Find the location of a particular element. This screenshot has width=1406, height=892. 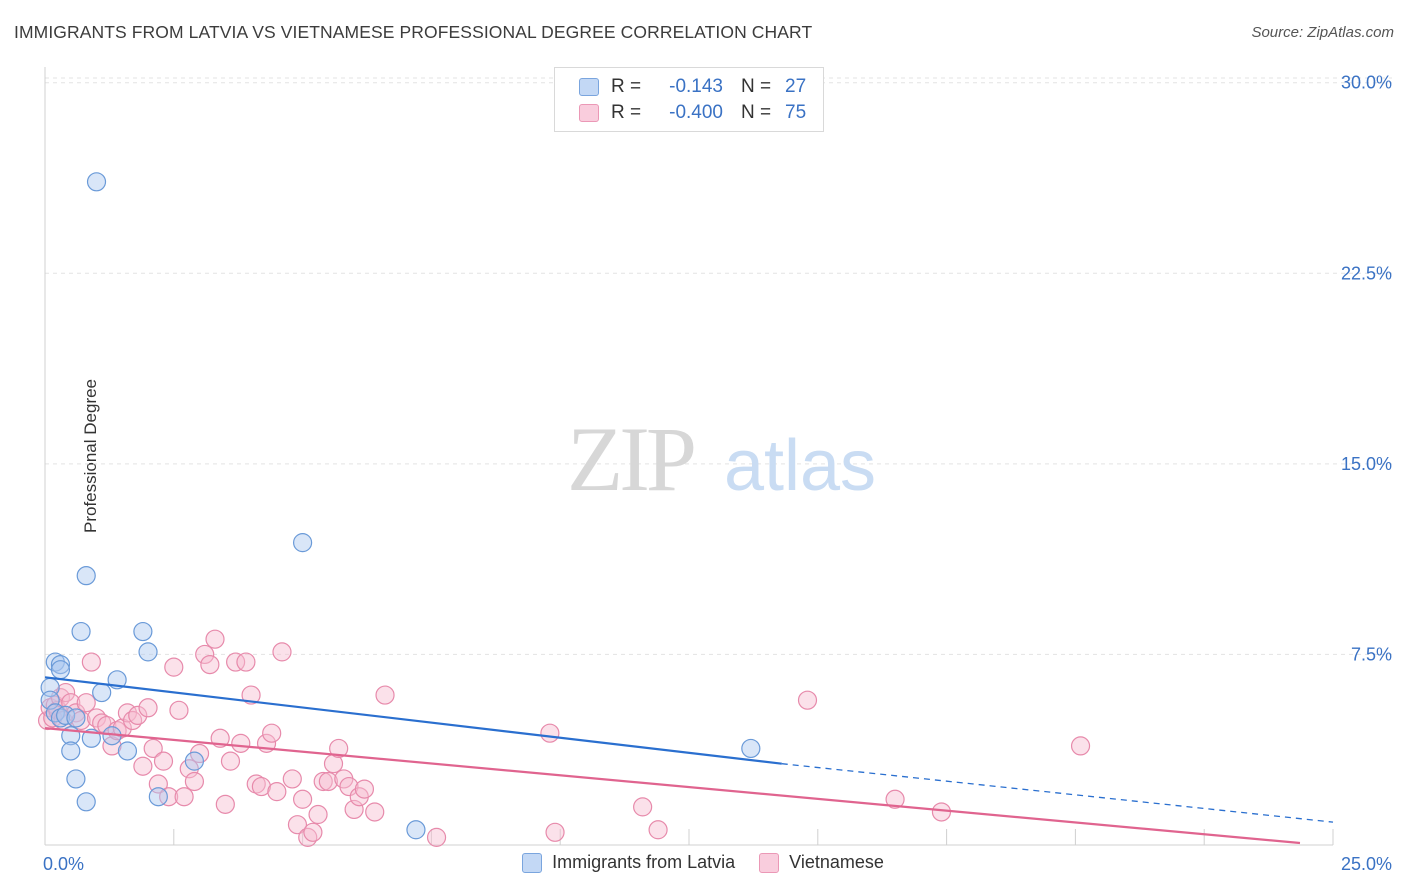

n-label: N = is located at coordinates (756, 112).